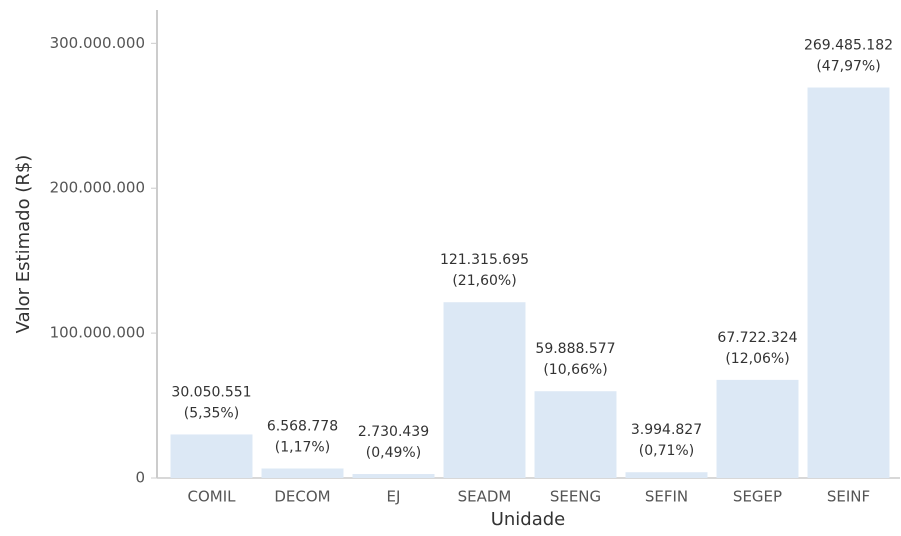  What do you see at coordinates (484, 260) in the screenshot?
I see `data-label: 121.315.695` at bounding box center [484, 260].